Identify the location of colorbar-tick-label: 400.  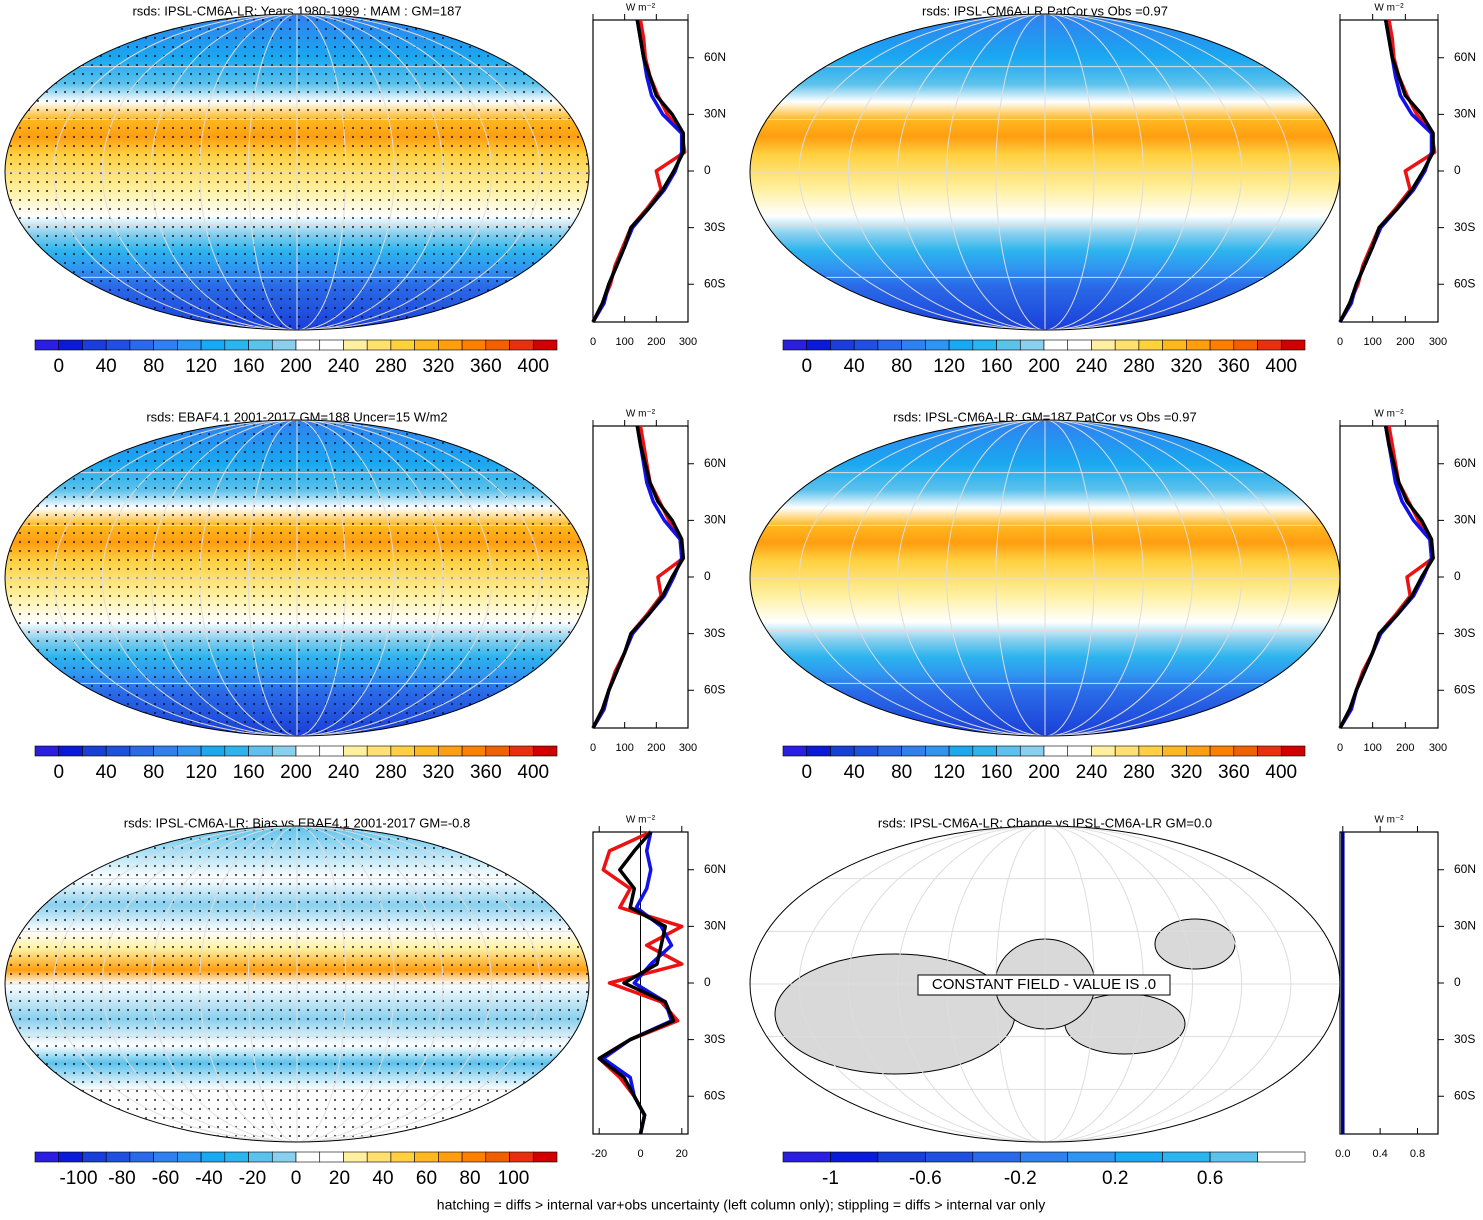
(533, 772).